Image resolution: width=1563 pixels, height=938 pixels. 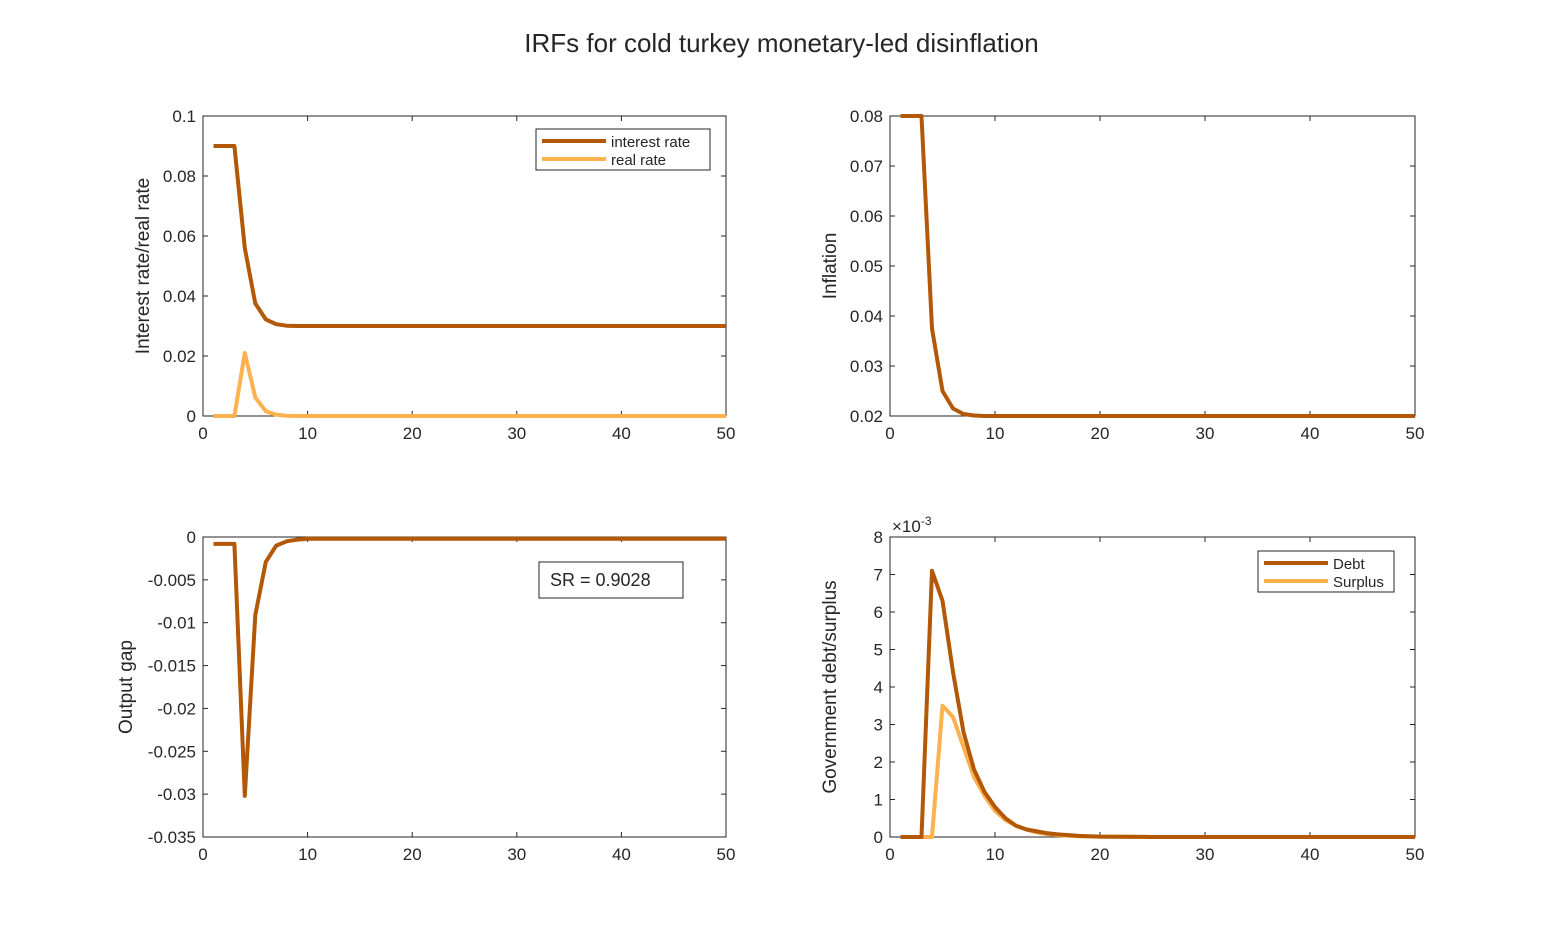 What do you see at coordinates (912, 525) in the screenshot?
I see `y-exponent-label: ×10⁻³` at bounding box center [912, 525].